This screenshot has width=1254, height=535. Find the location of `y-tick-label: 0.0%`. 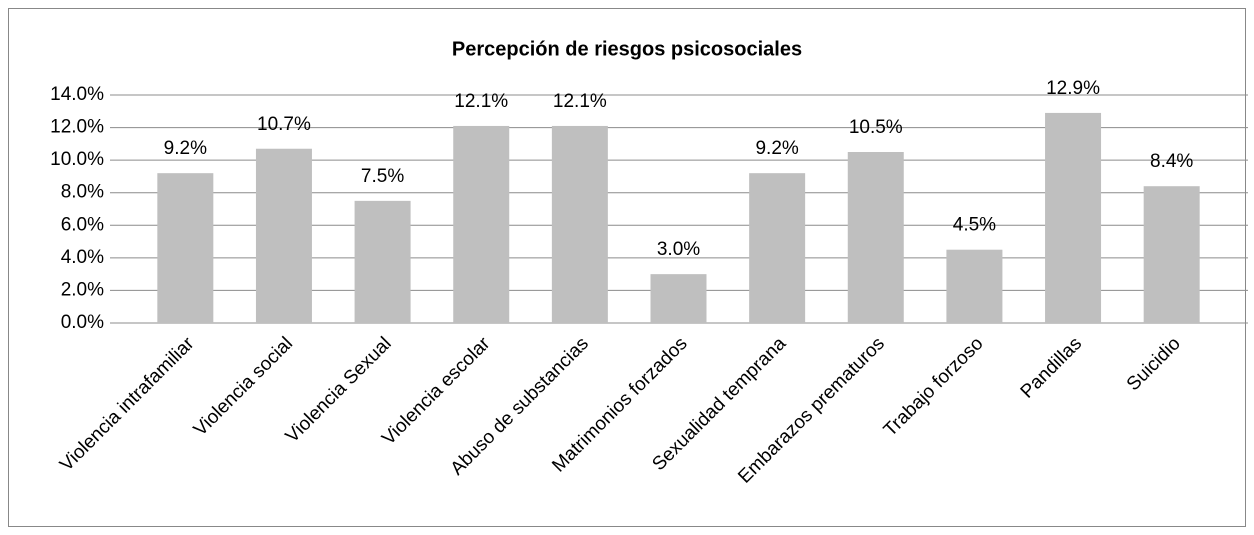

y-tick-label: 0.0% is located at coordinates (82, 322).